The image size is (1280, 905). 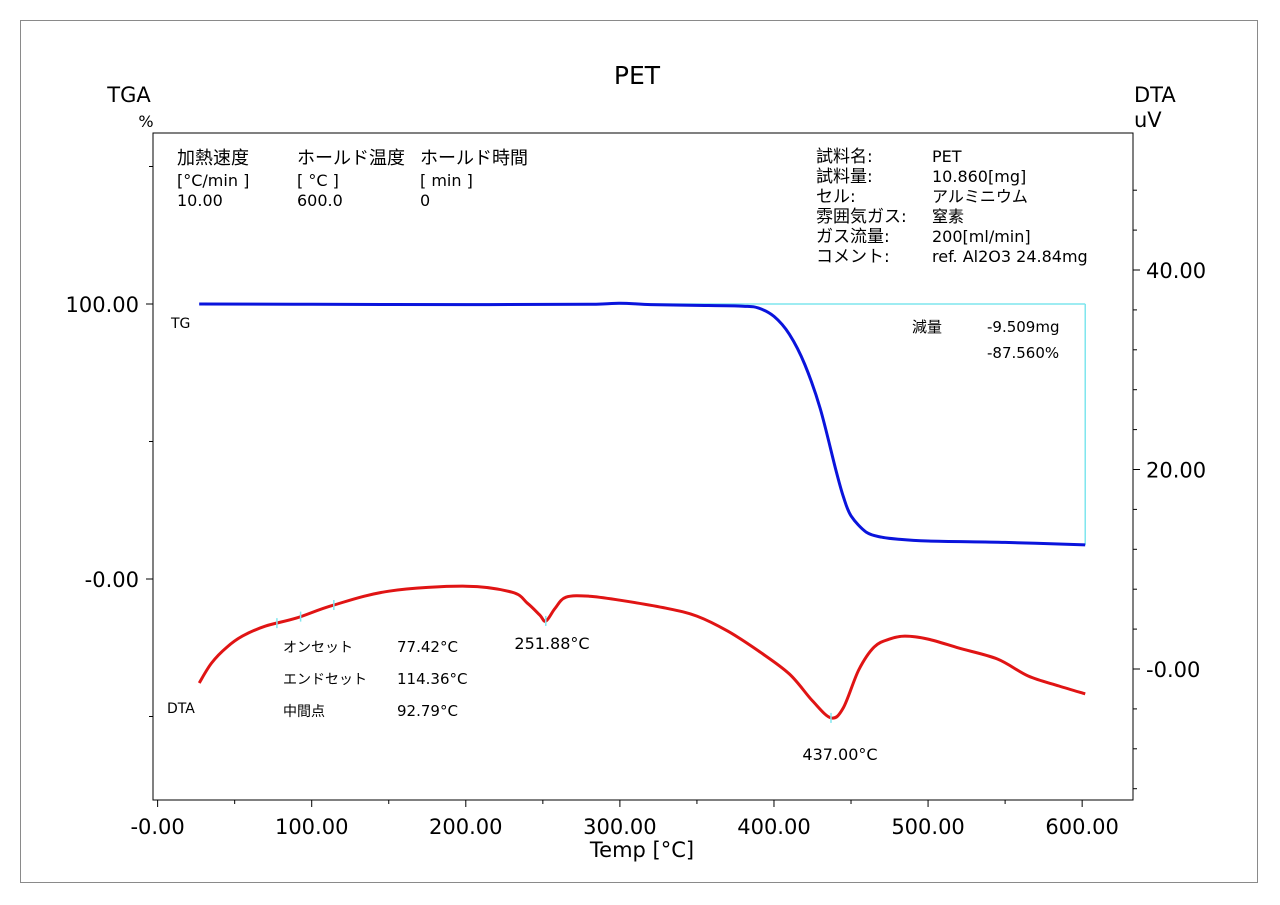 I want to click on onset-value: 77.42°C, so click(x=427, y=647).